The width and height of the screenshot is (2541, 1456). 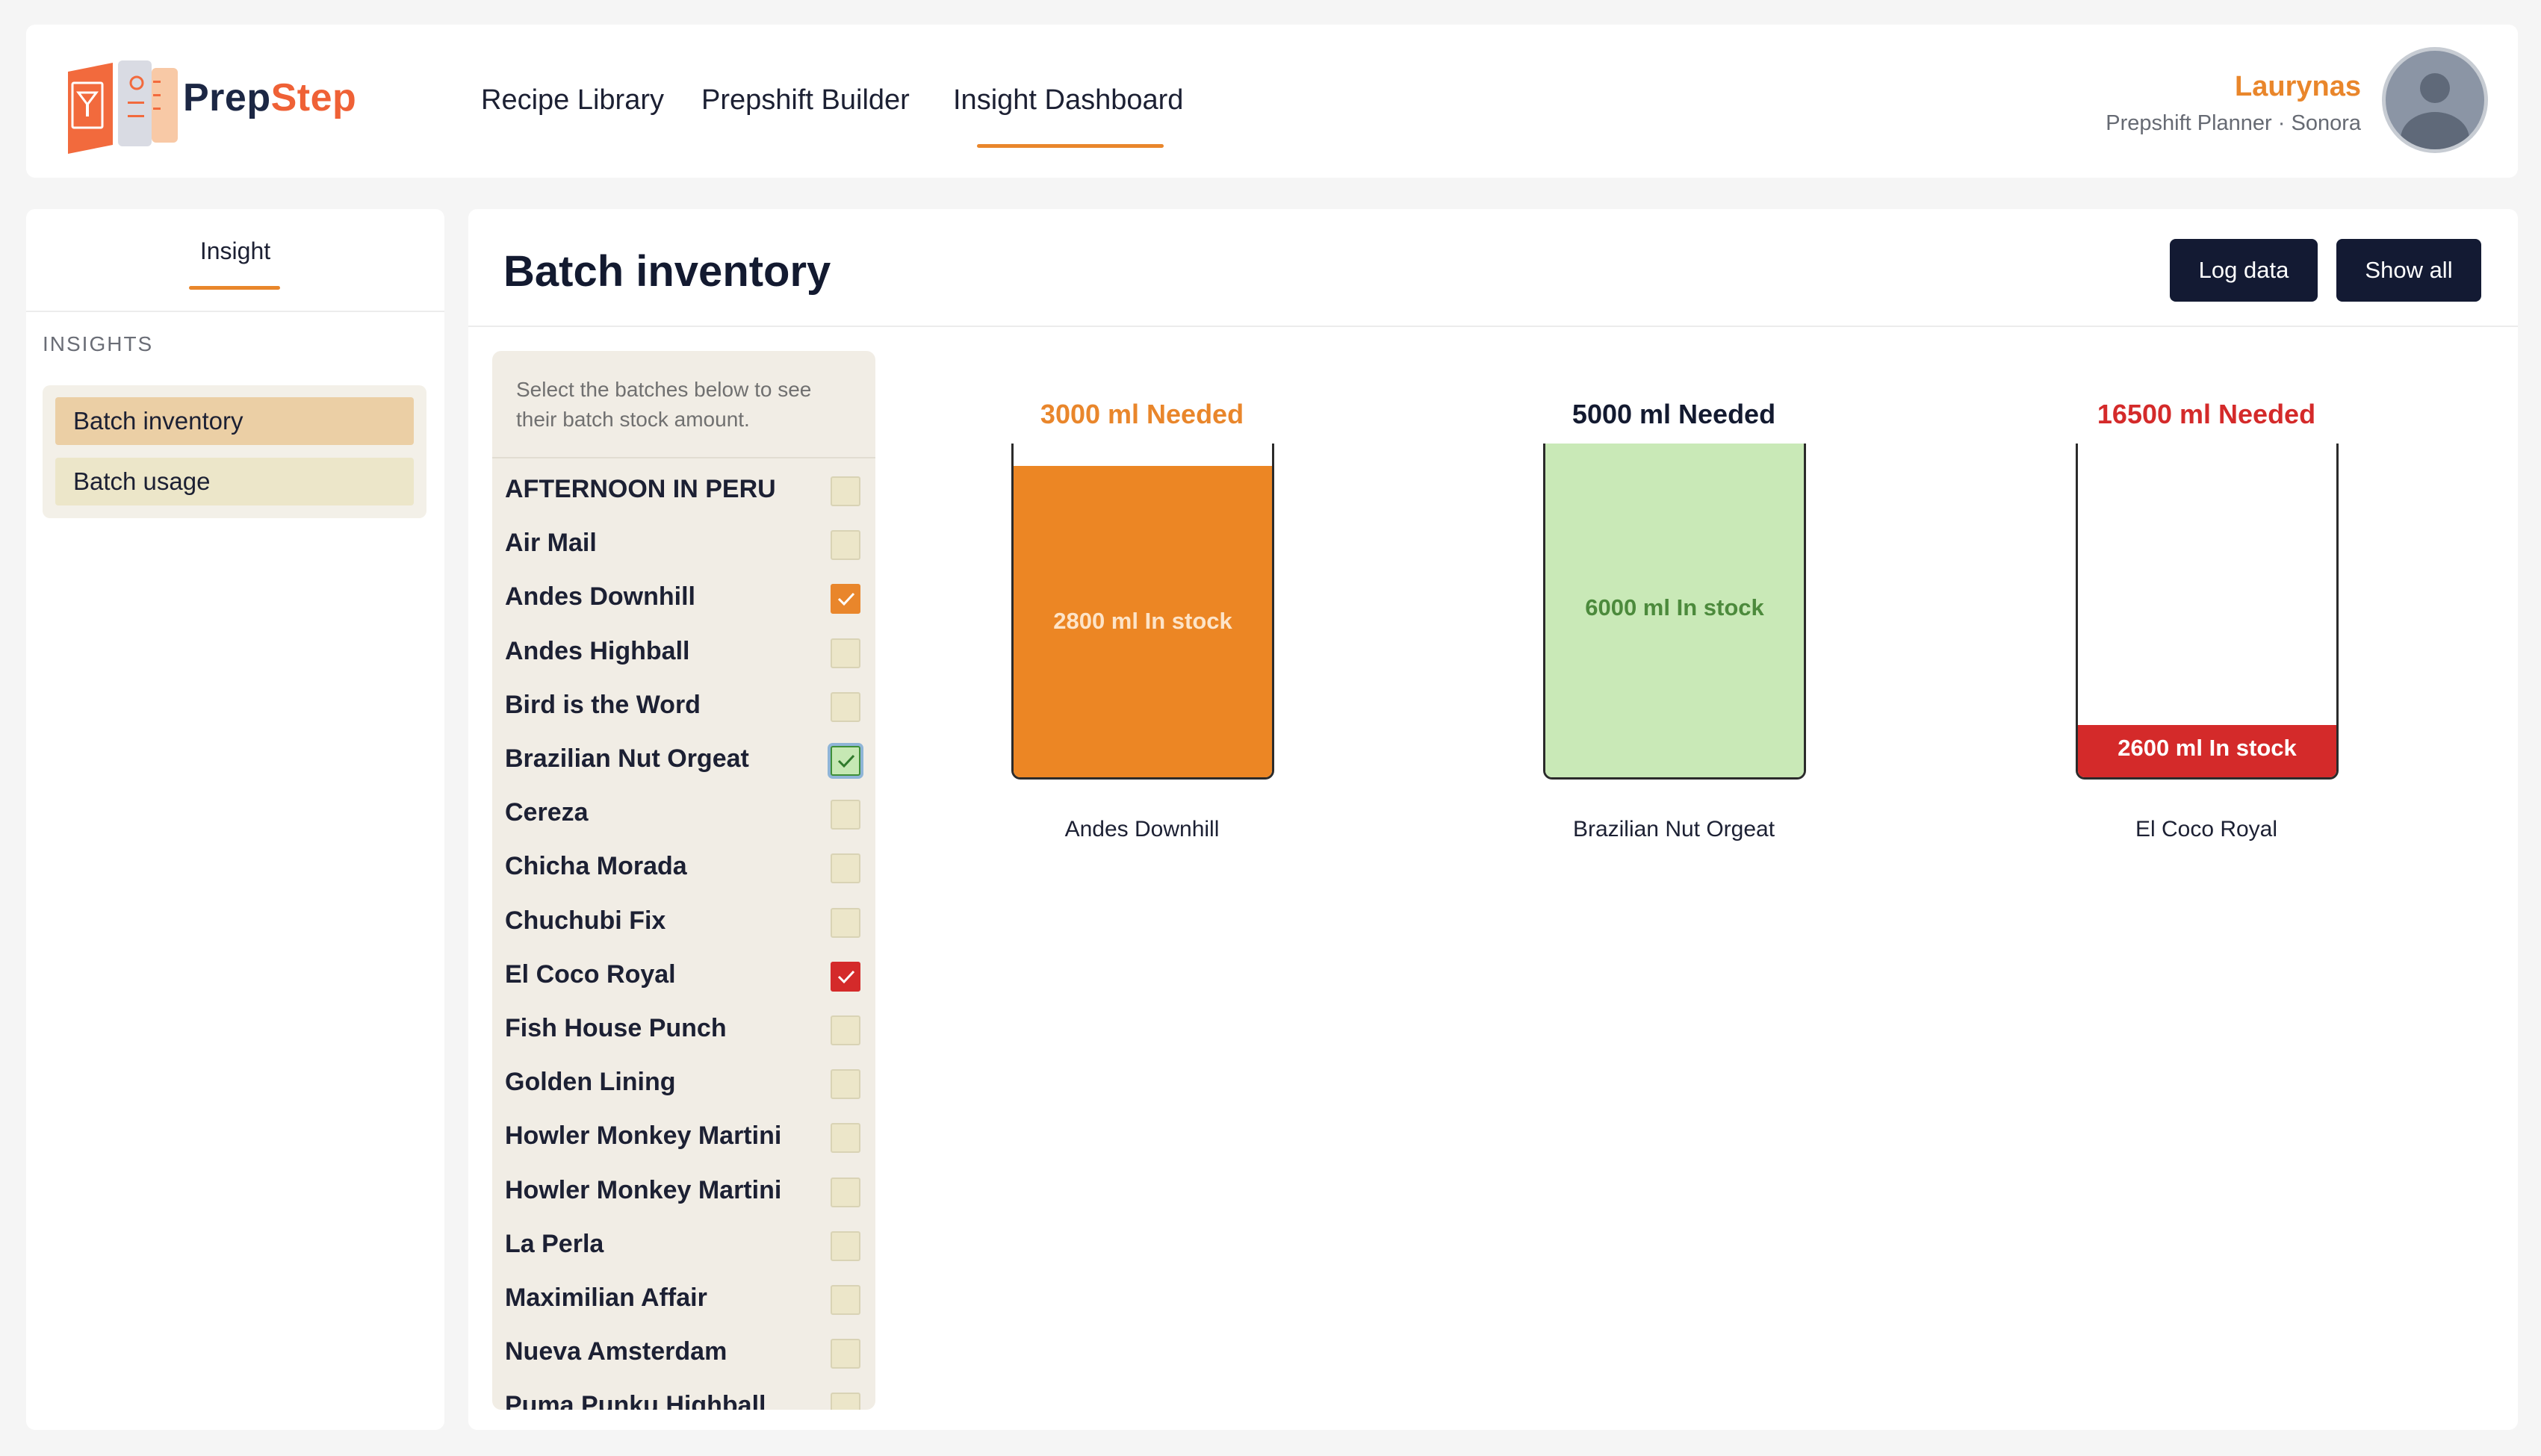 I want to click on batch-label: Chuchubi Fix, so click(x=585, y=920).